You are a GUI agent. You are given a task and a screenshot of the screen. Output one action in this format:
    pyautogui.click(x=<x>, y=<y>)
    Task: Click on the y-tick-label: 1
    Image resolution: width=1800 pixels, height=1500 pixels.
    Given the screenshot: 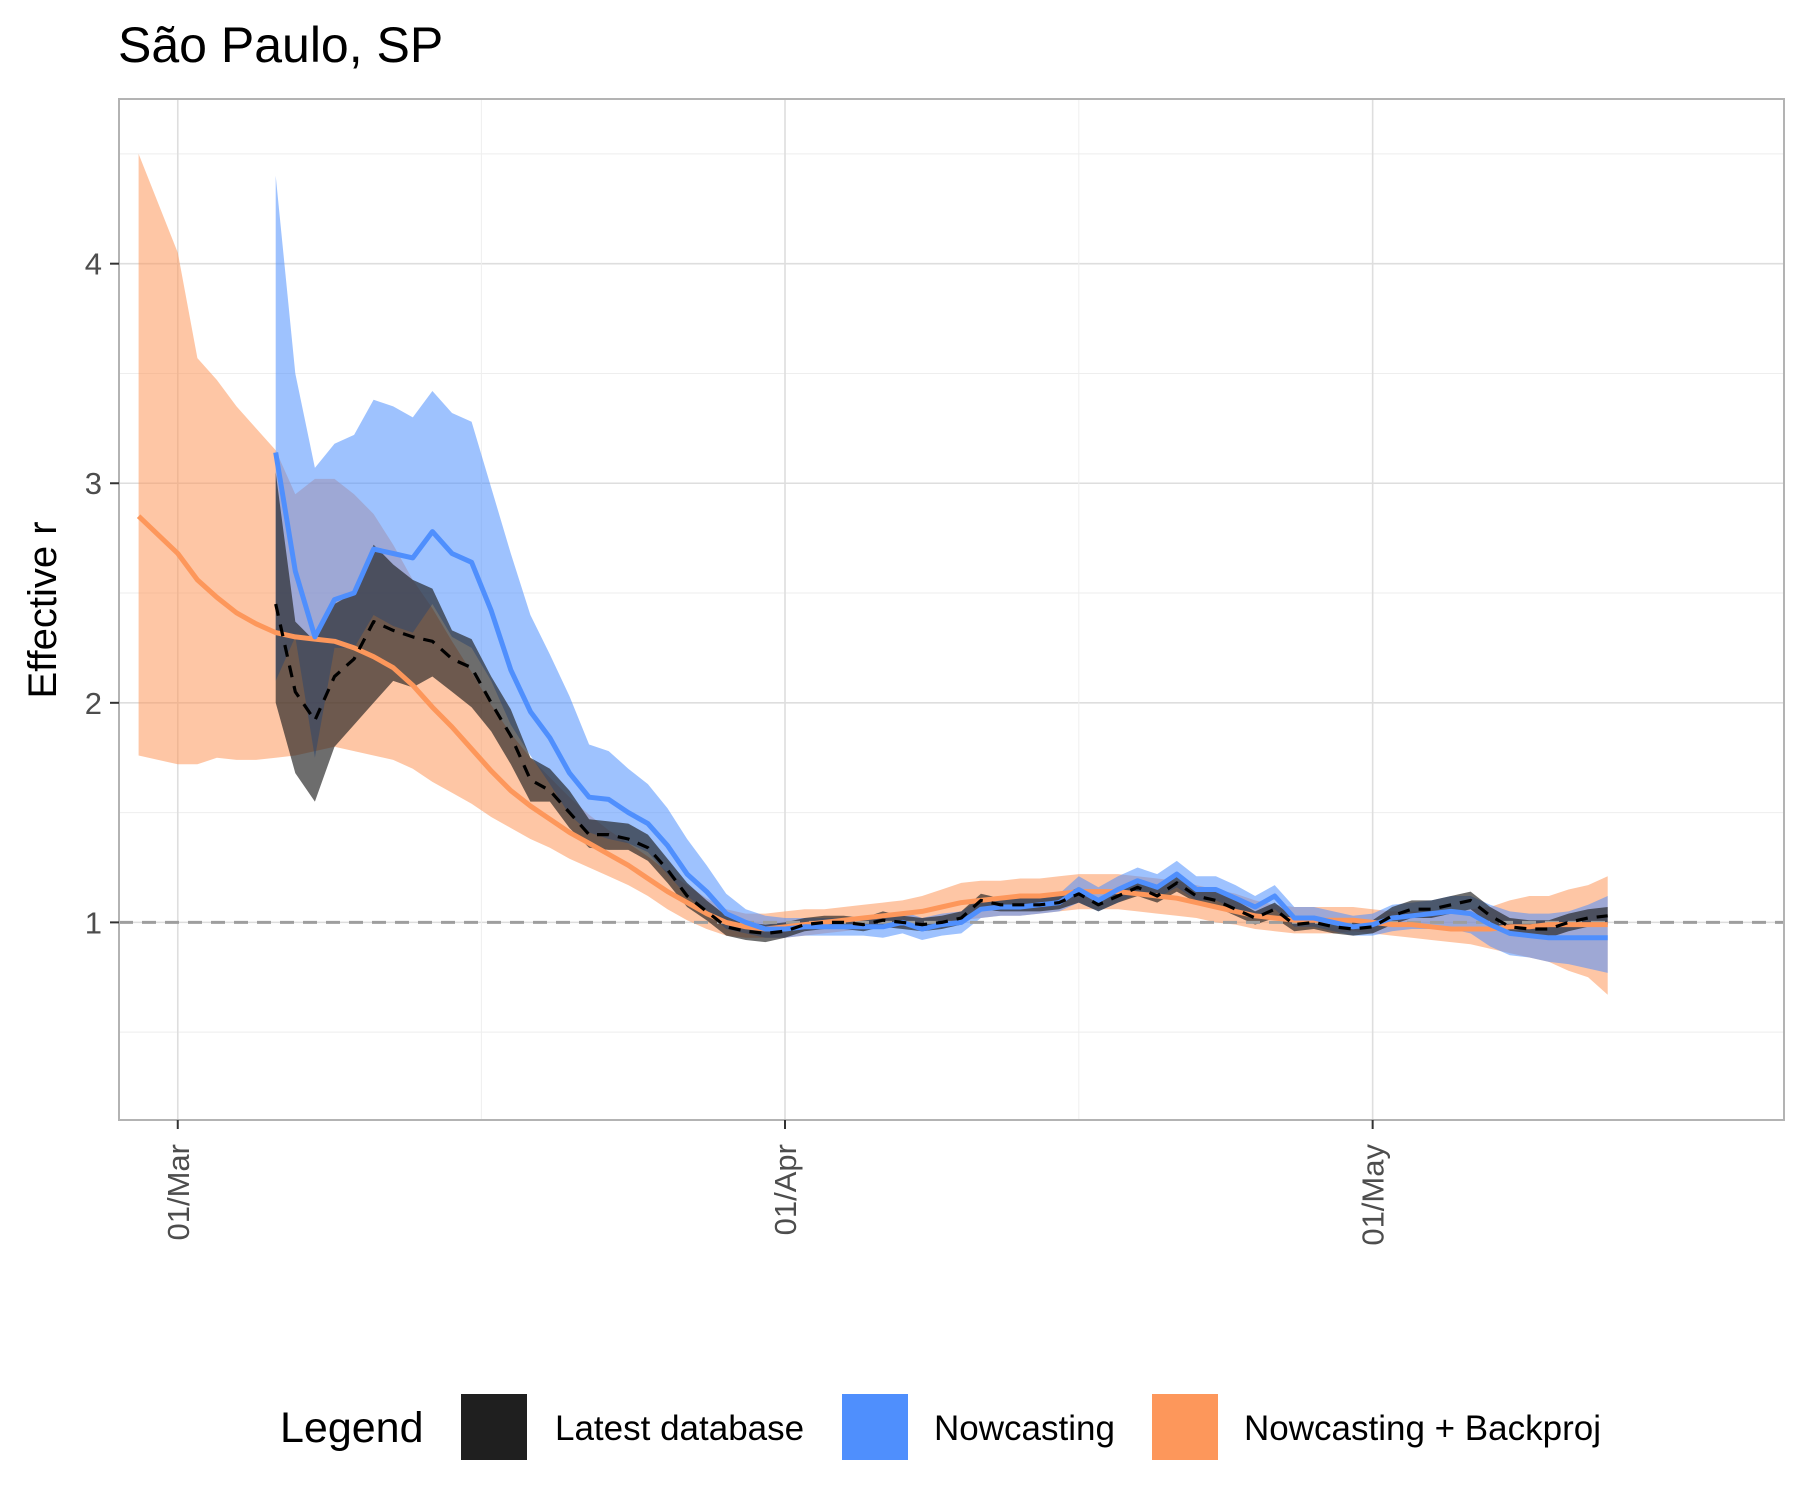 What is the action you would take?
    pyautogui.click(x=93, y=922)
    